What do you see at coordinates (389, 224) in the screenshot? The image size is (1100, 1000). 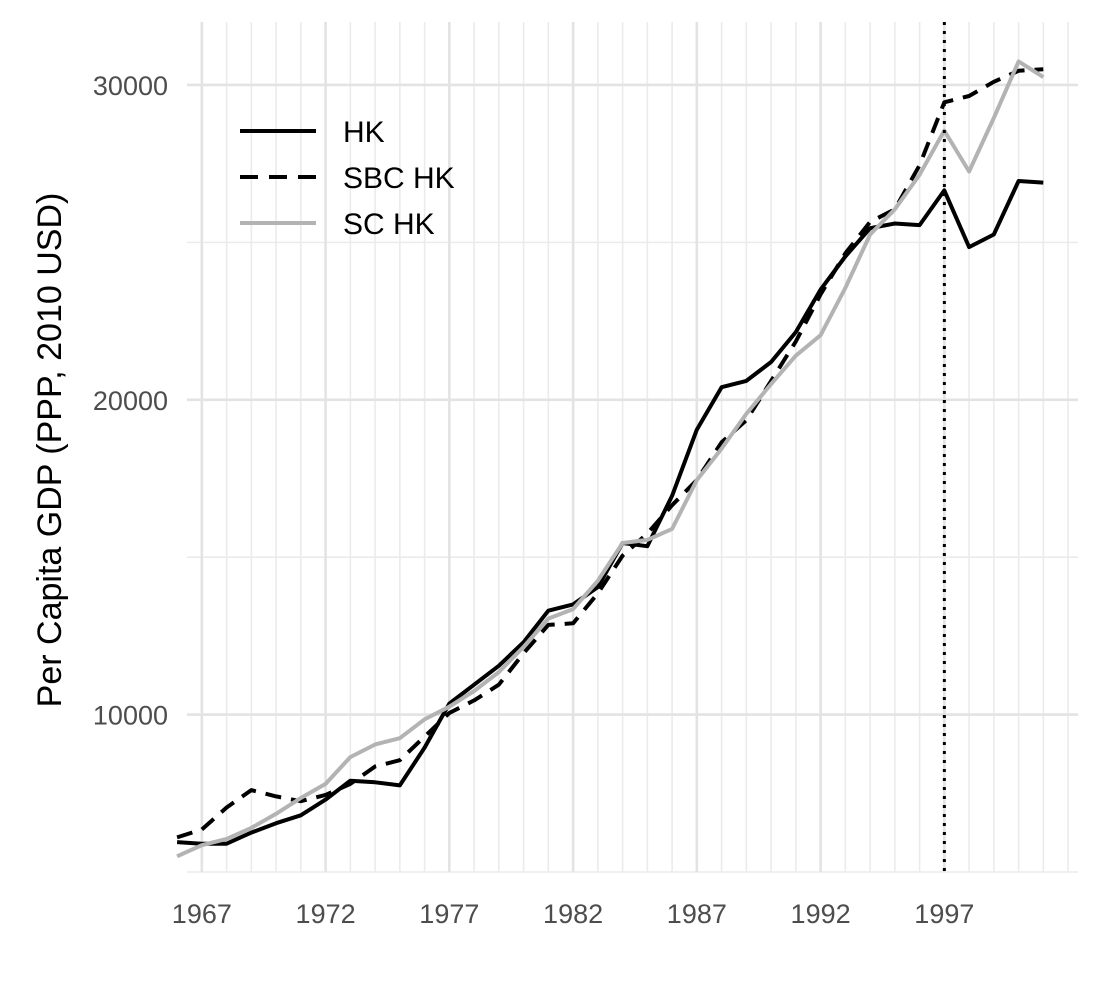 I see `legend-label: SC HK` at bounding box center [389, 224].